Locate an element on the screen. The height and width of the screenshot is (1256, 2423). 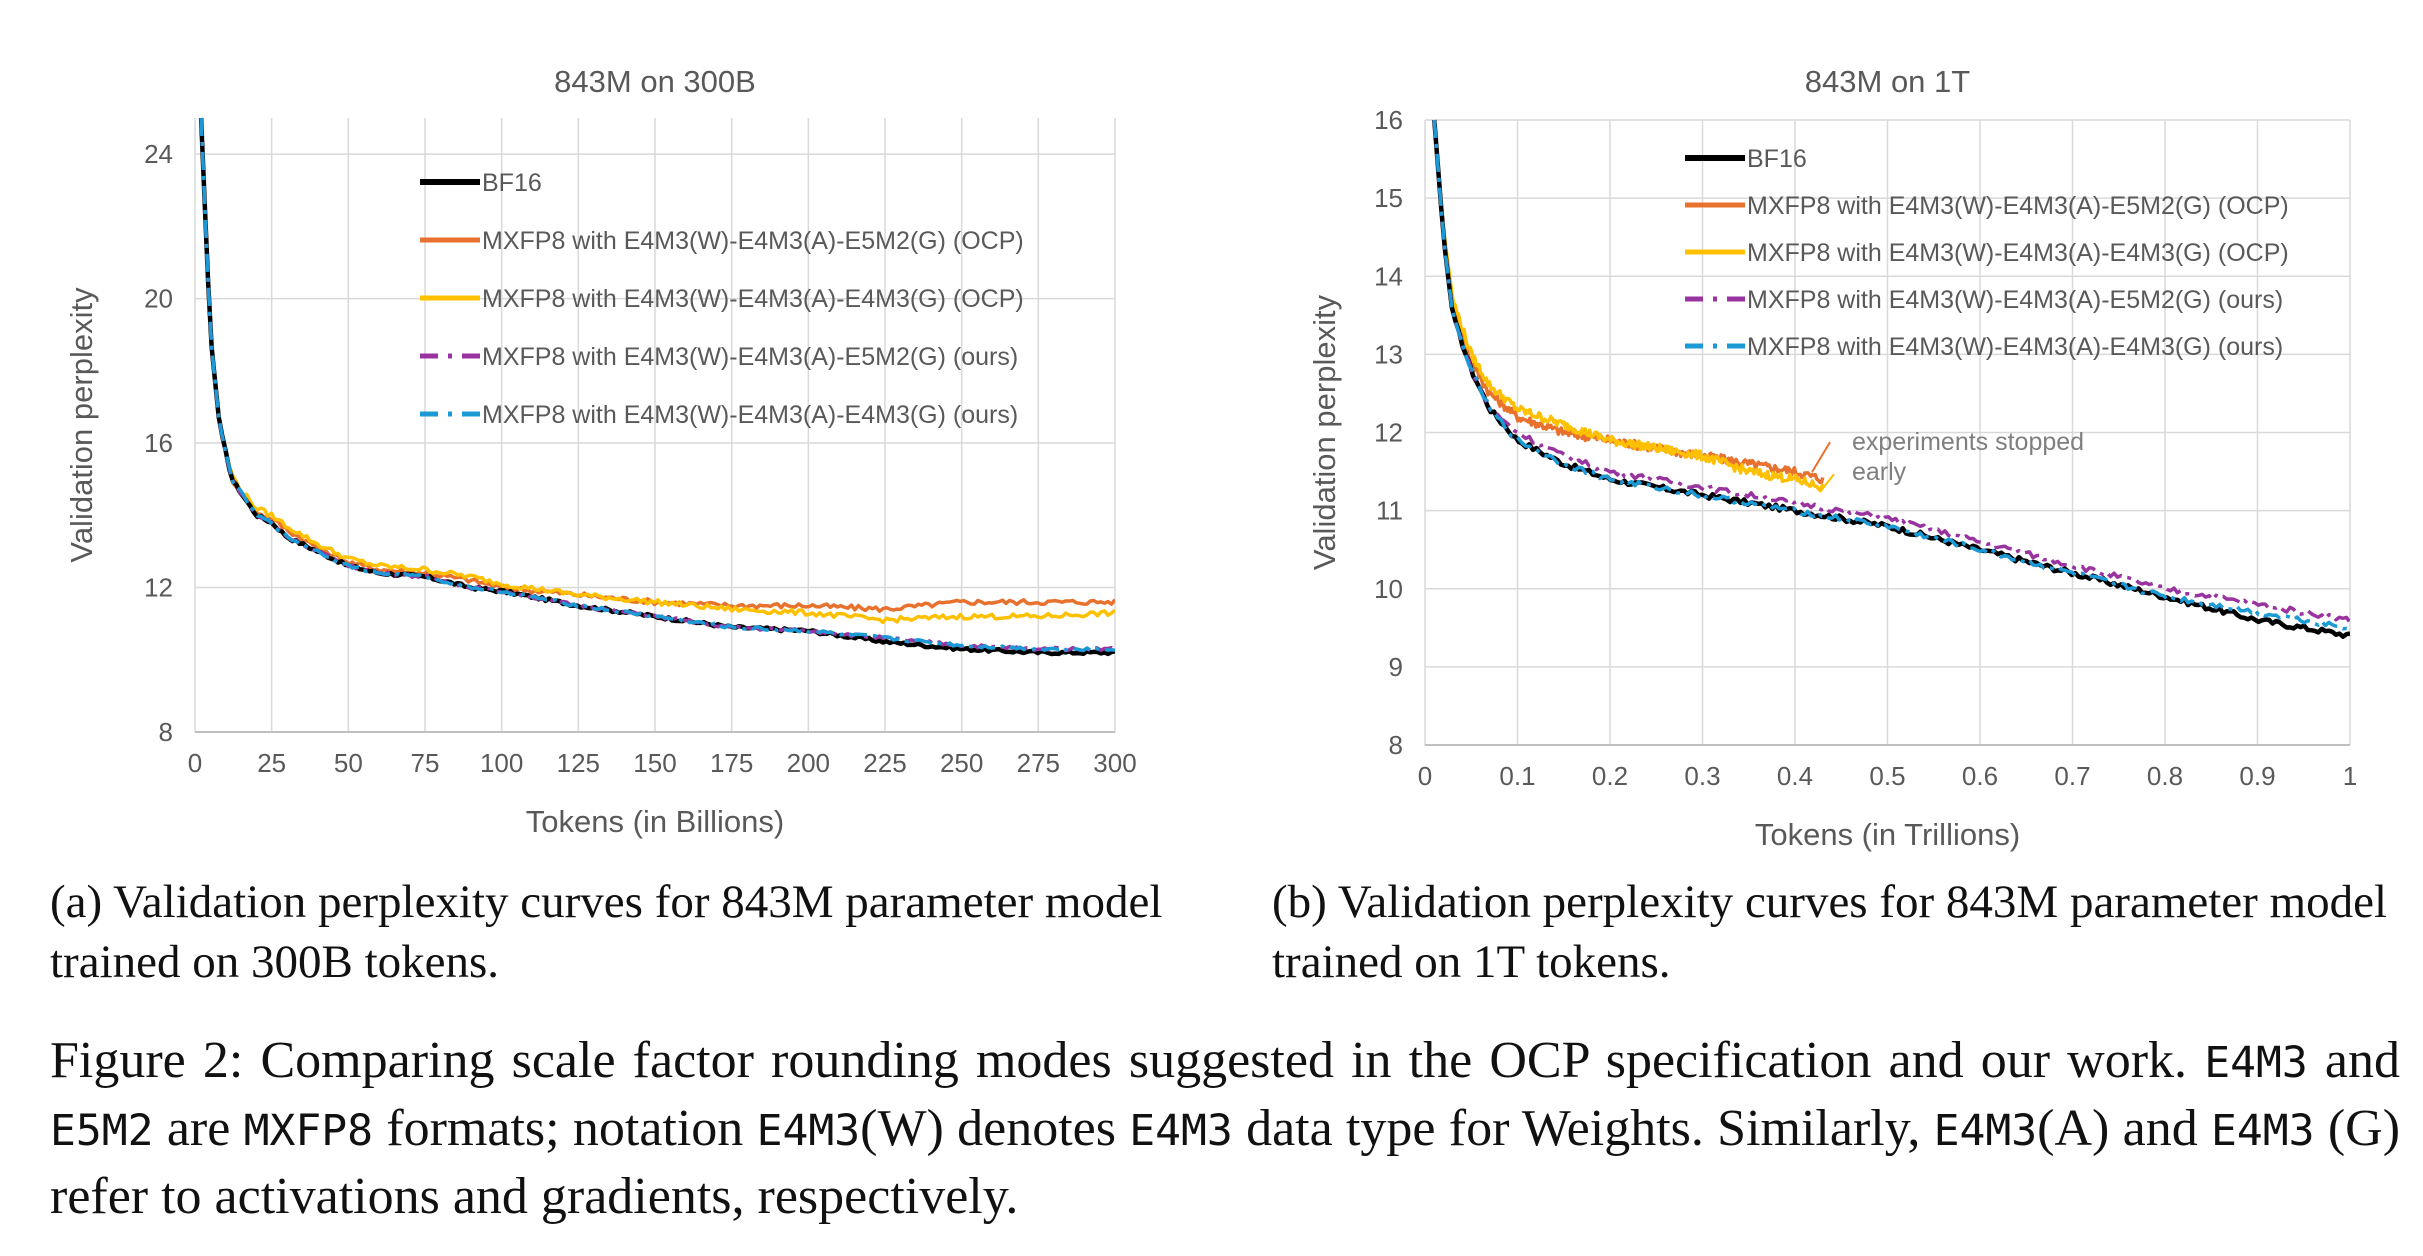
figure-caption-text: formats; notation is located at coordinates (565, 1128).